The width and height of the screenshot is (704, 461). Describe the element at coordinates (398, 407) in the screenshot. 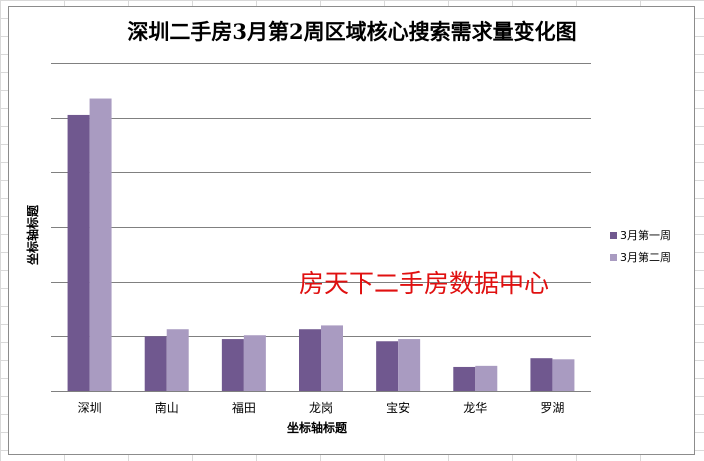

I see `x-tick-label: 宝安` at that location.